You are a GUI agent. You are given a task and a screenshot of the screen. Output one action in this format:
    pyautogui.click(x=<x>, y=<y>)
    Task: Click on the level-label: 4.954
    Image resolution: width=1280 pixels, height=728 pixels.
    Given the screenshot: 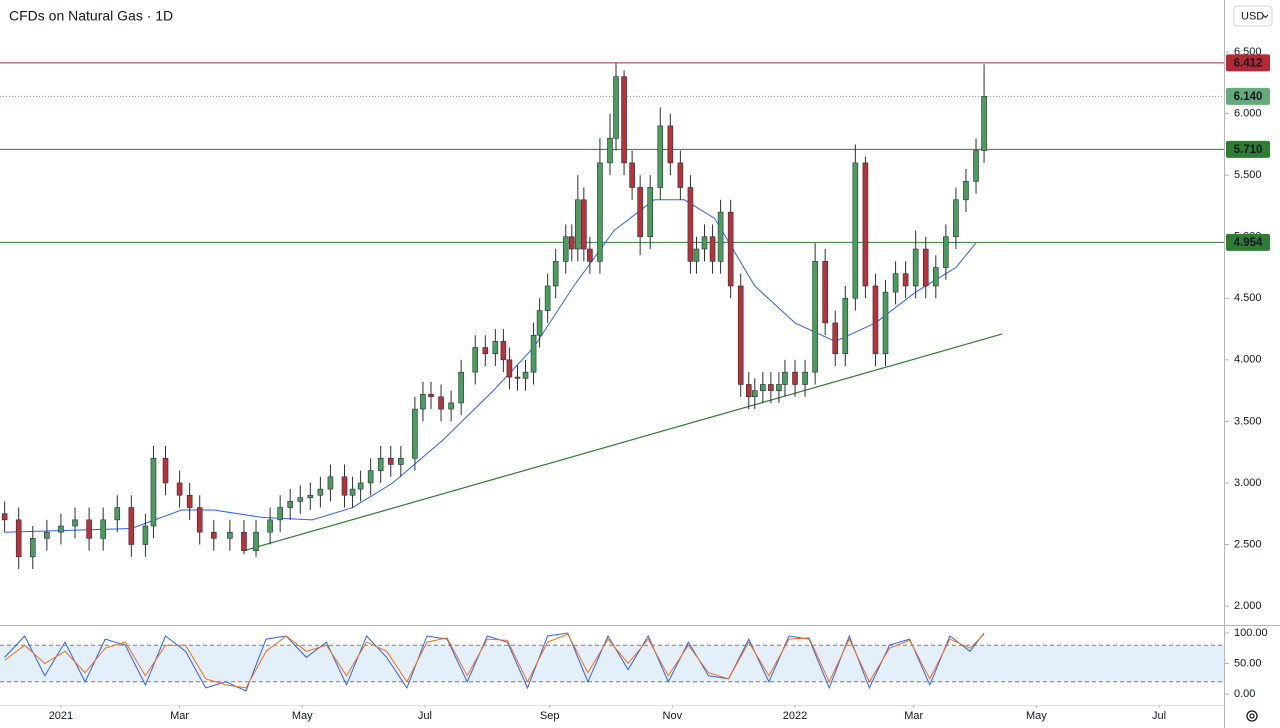 What is the action you would take?
    pyautogui.click(x=1248, y=243)
    